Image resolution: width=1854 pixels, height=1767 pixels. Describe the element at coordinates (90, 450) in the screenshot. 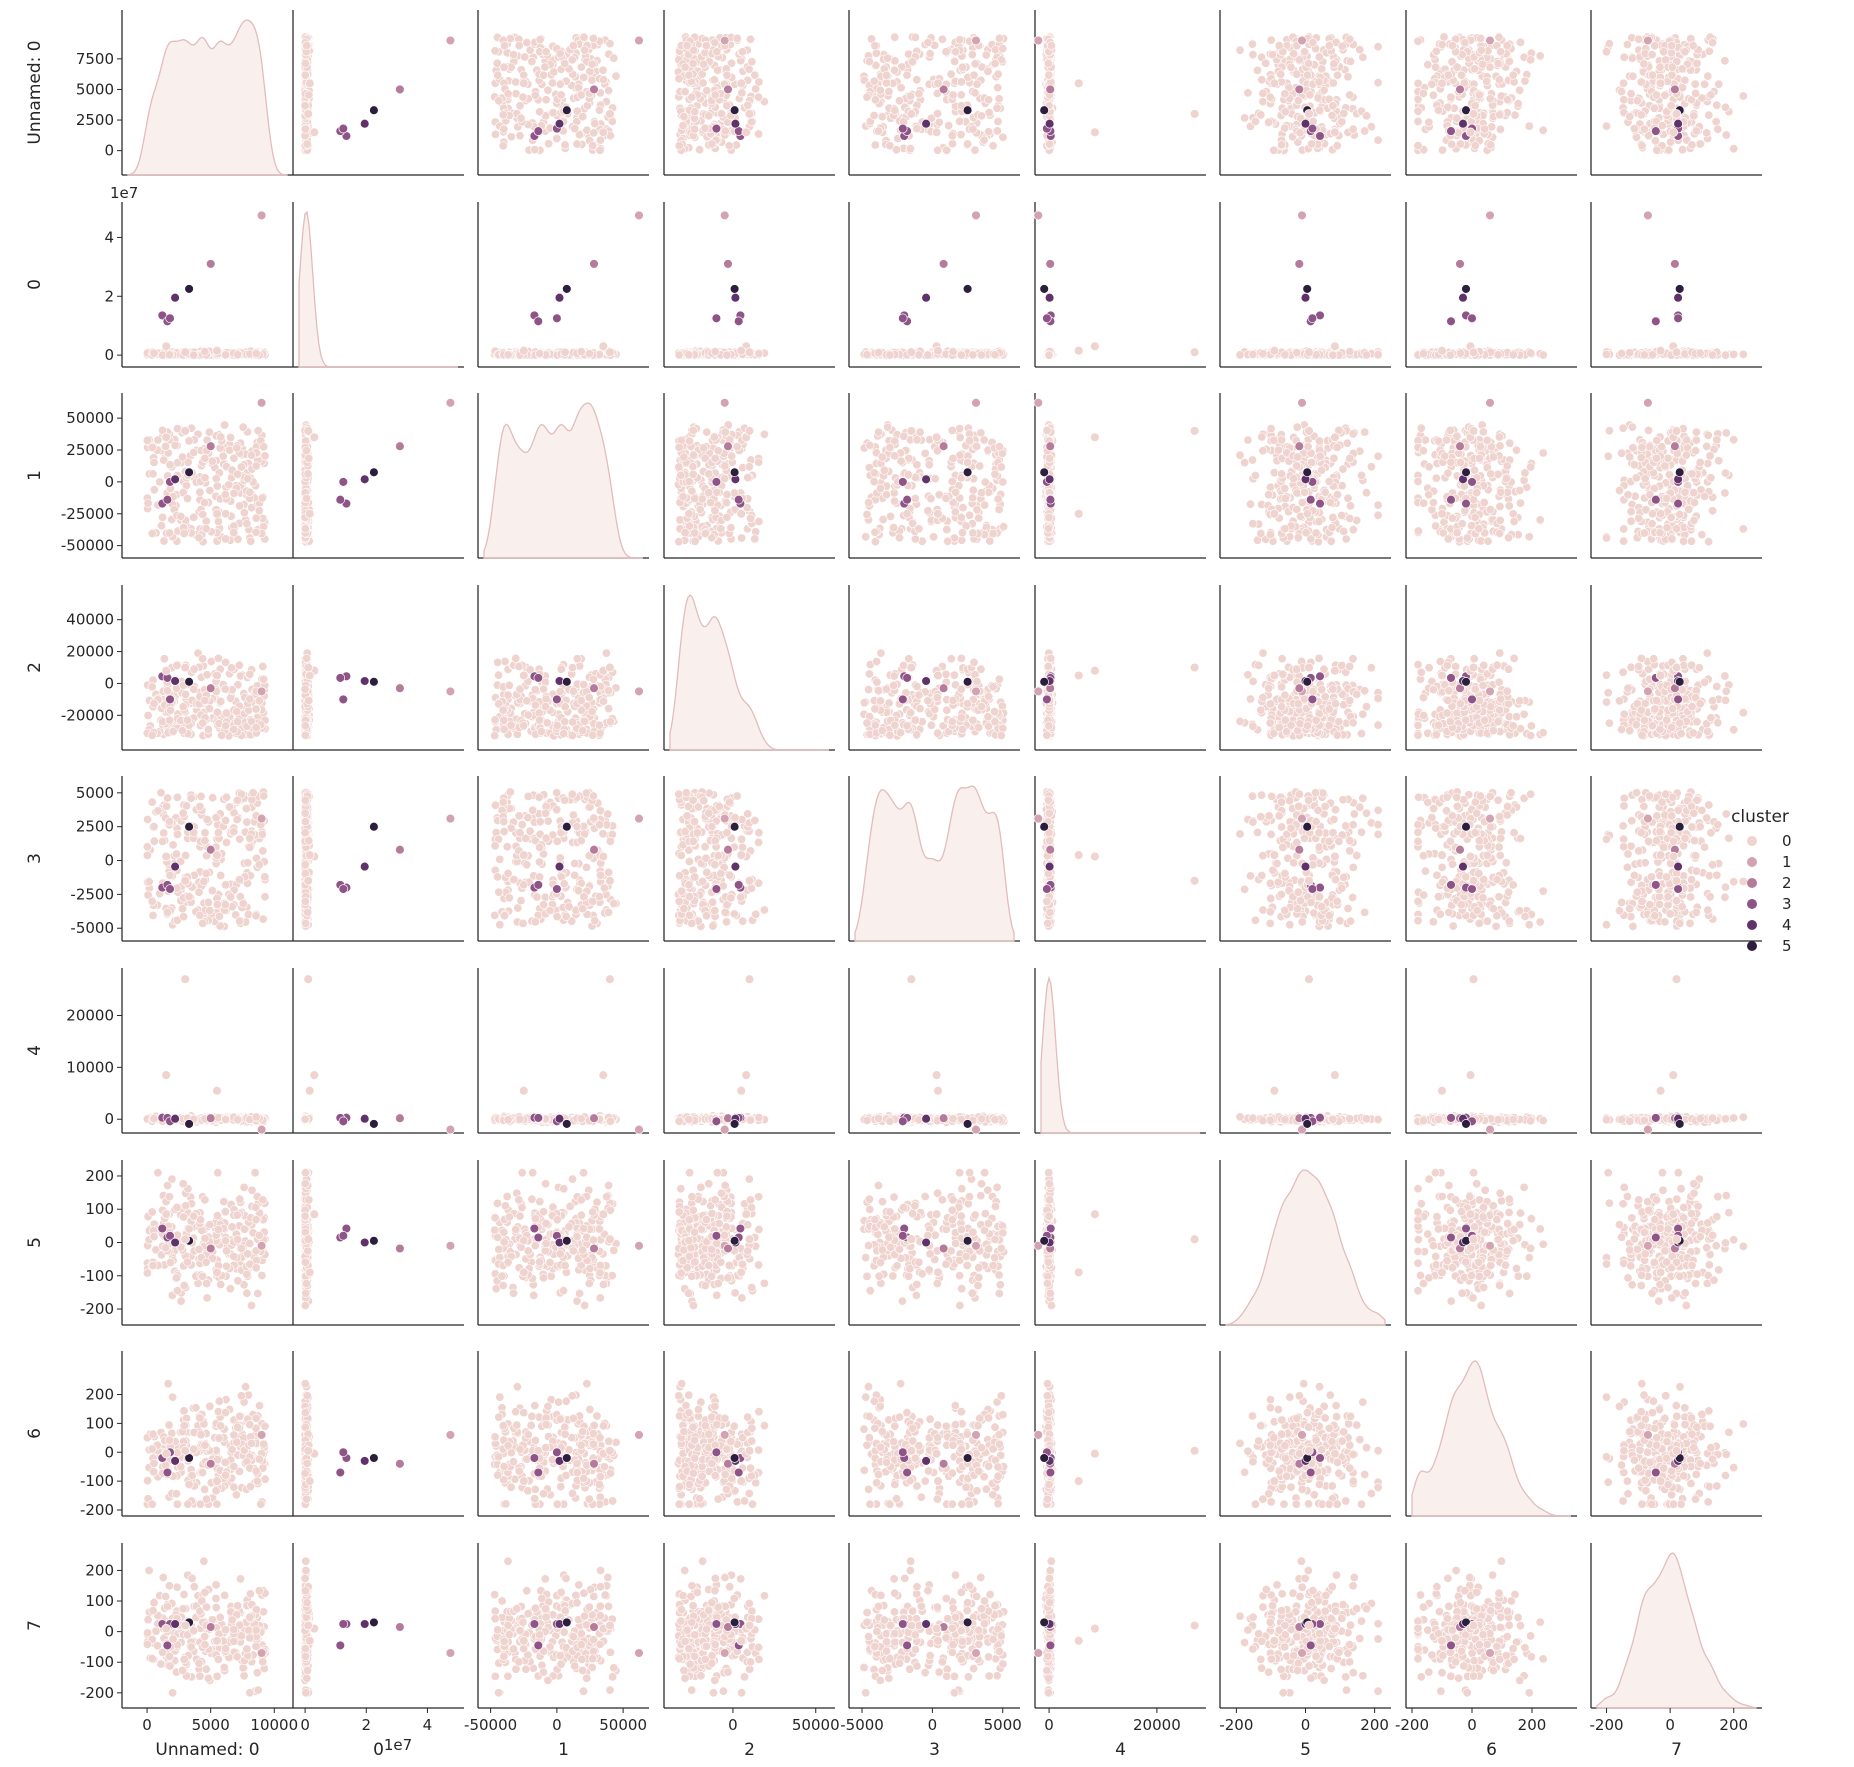

I see `y-tick-label: 25000` at that location.